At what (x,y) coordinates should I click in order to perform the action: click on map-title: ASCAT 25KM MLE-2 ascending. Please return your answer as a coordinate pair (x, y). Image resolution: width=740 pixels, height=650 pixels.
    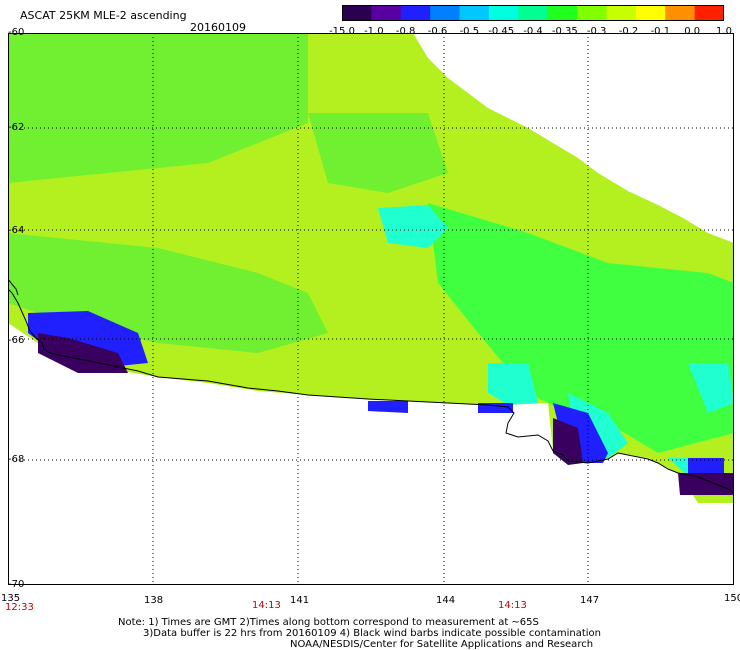
    Looking at the image, I should click on (103, 15).